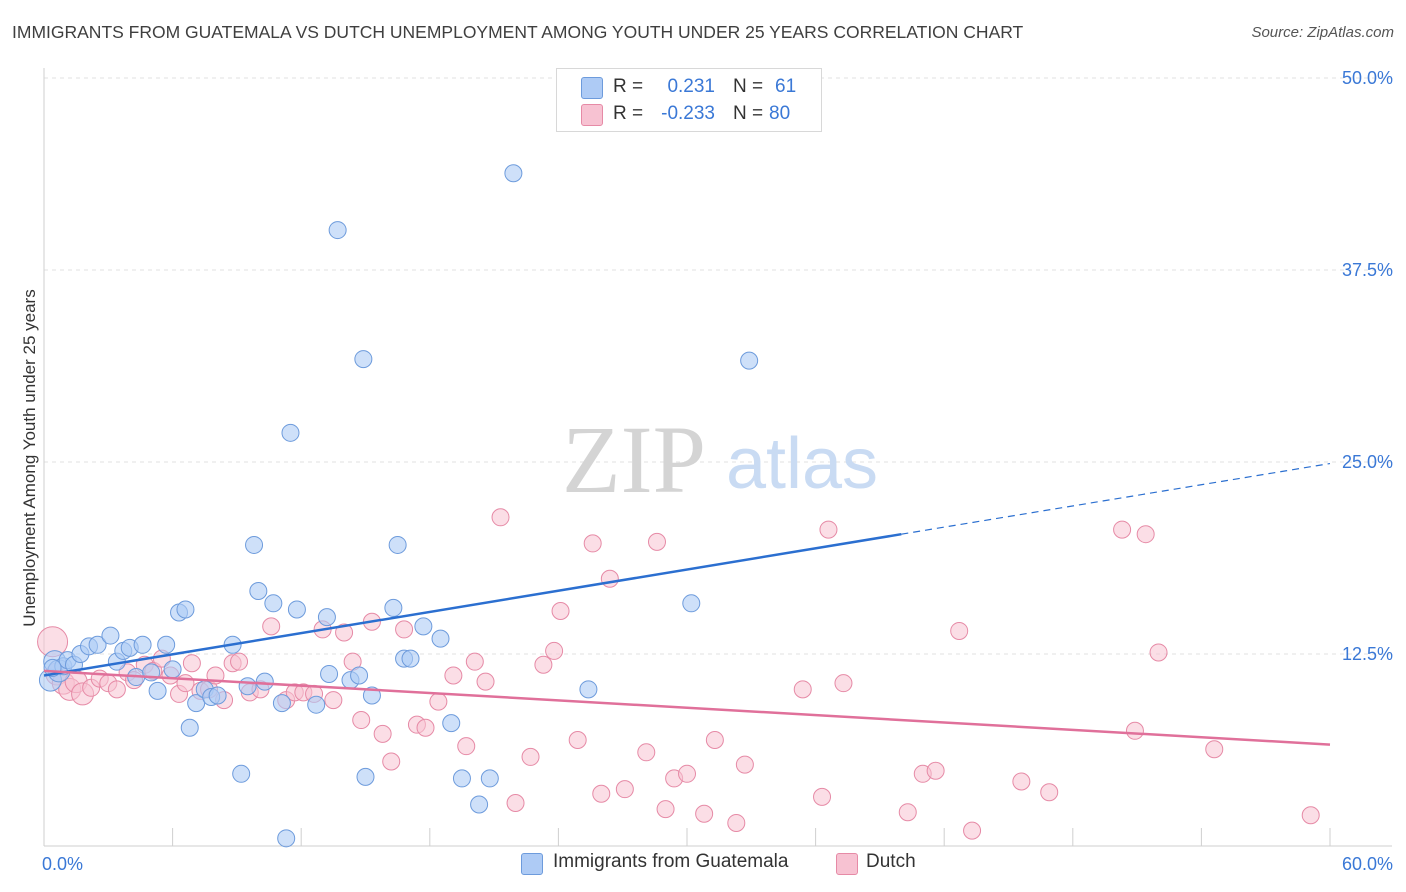  I want to click on watermark: ZIP atlas, so click(720, 459).